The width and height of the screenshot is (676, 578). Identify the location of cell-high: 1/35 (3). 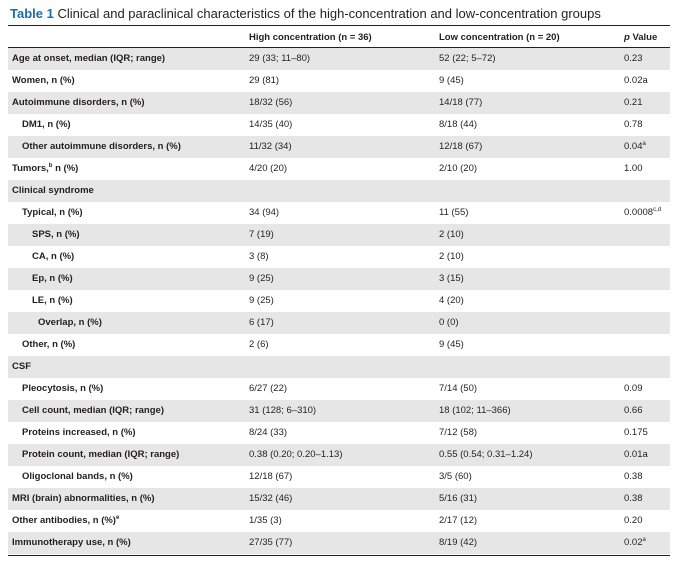
(265, 520).